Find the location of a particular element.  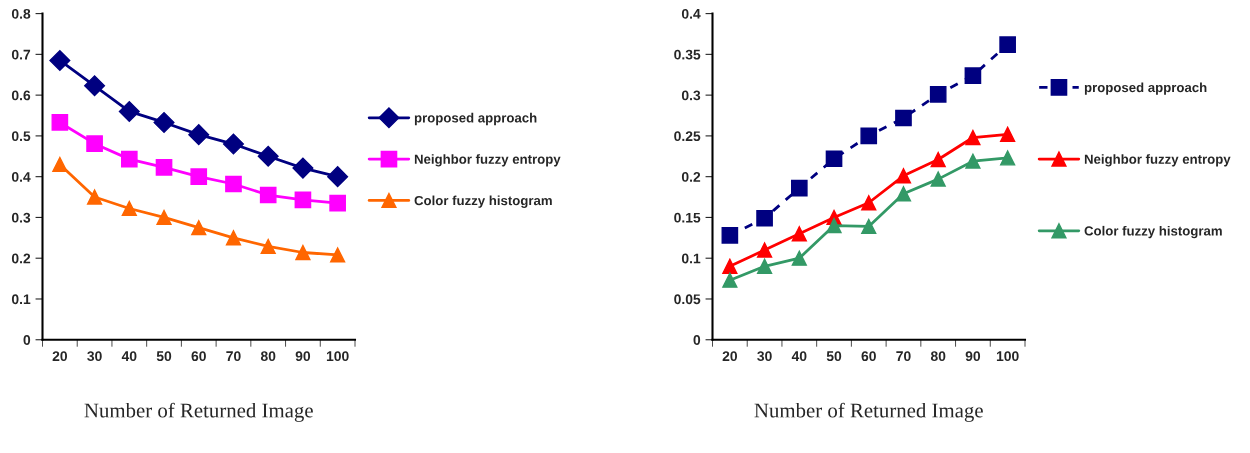

y-tick-label: 0.15 is located at coordinates (687, 217).